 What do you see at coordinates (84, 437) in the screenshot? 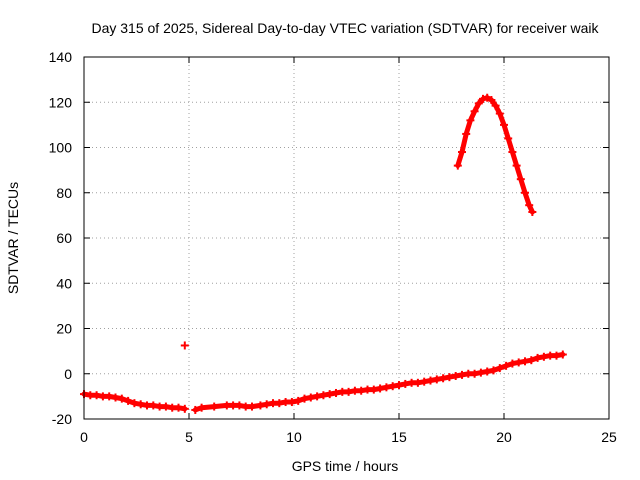
I see `x-tick-label: 0` at bounding box center [84, 437].